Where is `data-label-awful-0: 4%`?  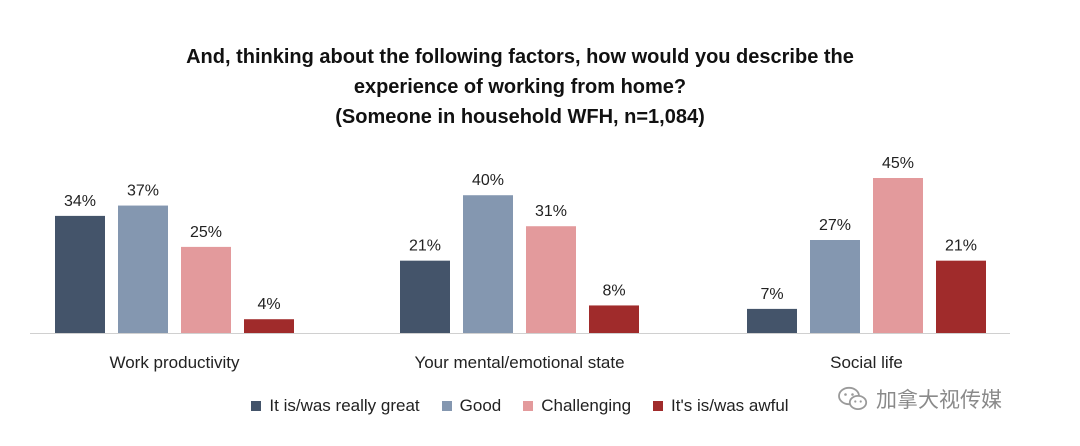
data-label-awful-0: 4% is located at coordinates (268, 304).